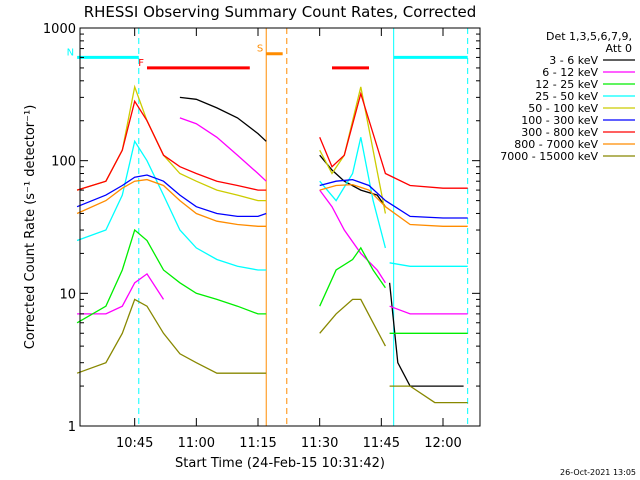  Describe the element at coordinates (134, 443) in the screenshot. I see `x-tick-label-1: 10:45` at that location.